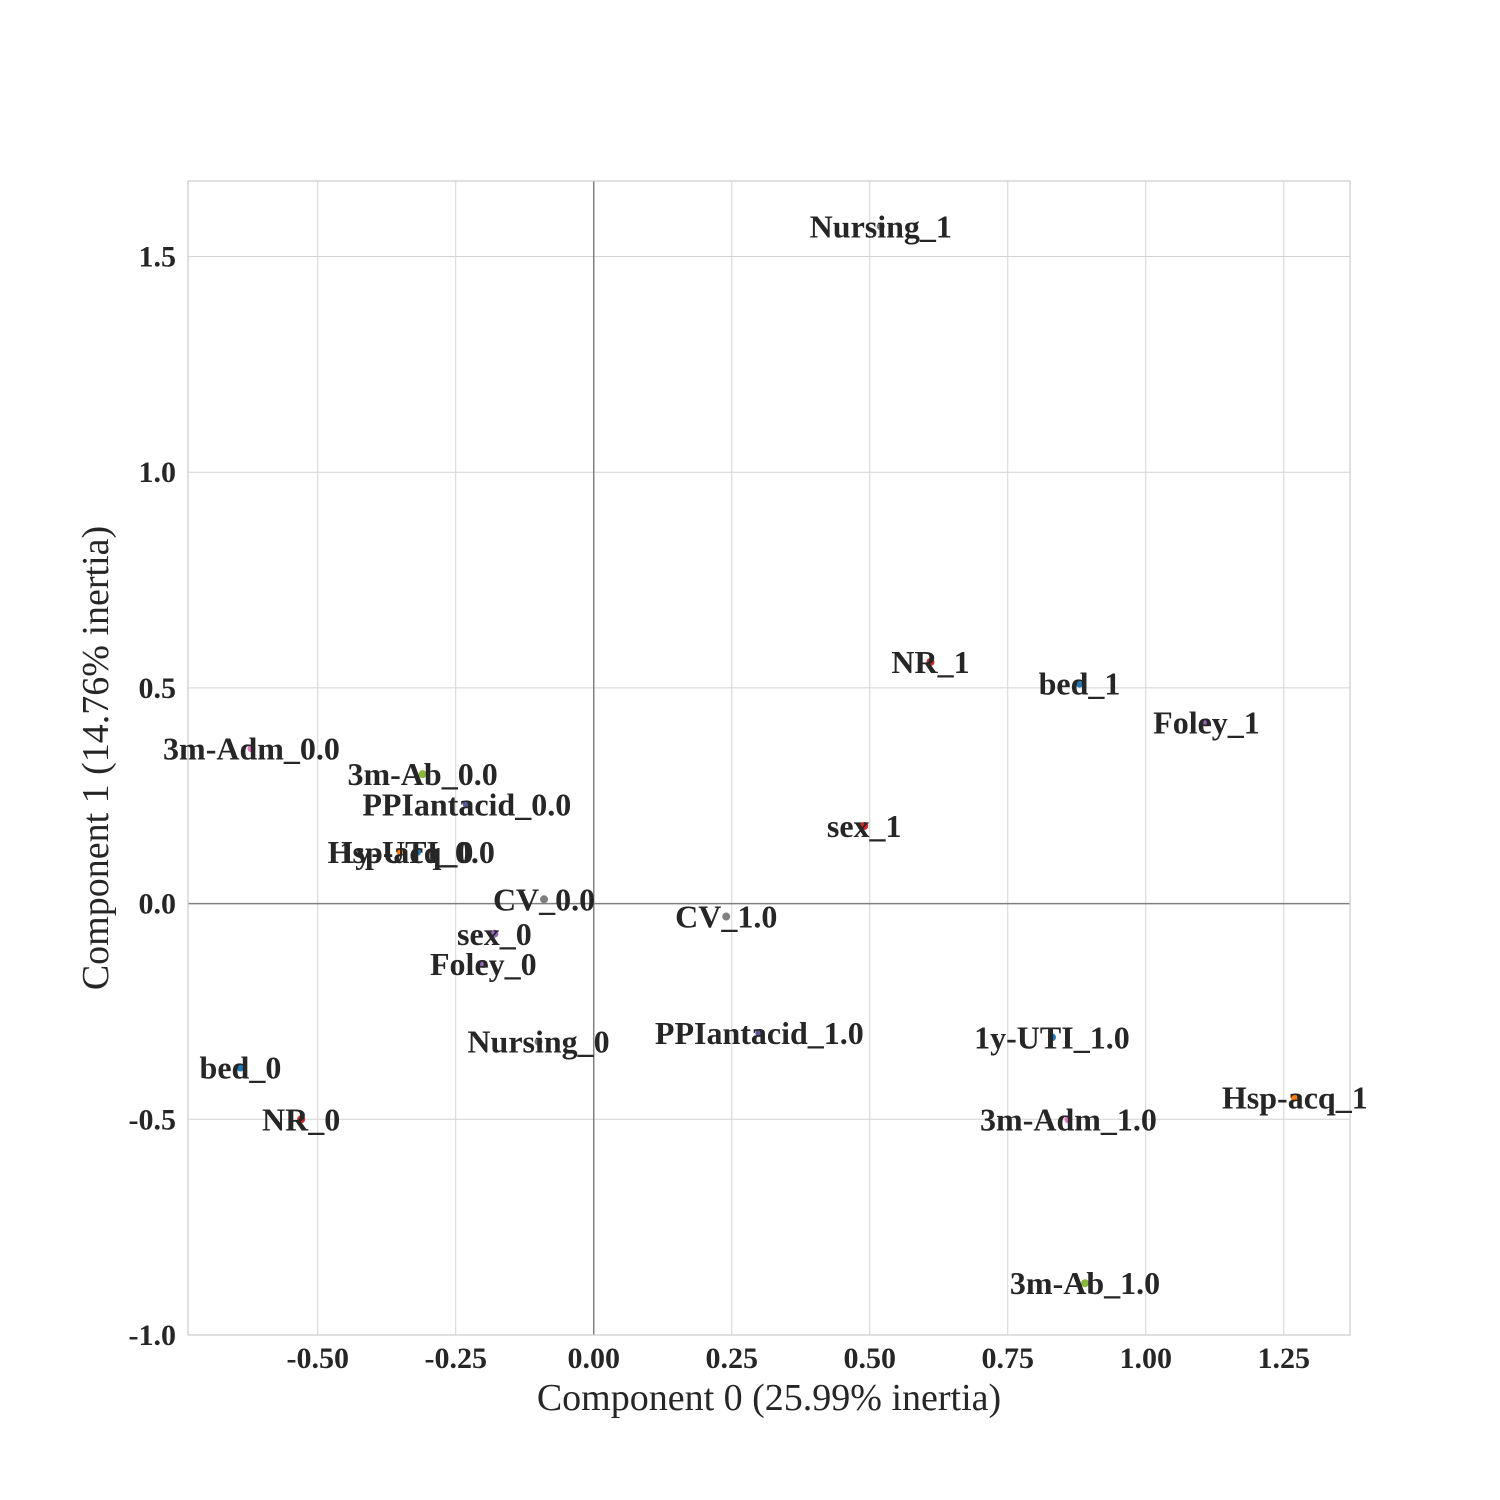 The image size is (1500, 1500). What do you see at coordinates (1284, 1358) in the screenshot?
I see `x-tick-label: 1.25` at bounding box center [1284, 1358].